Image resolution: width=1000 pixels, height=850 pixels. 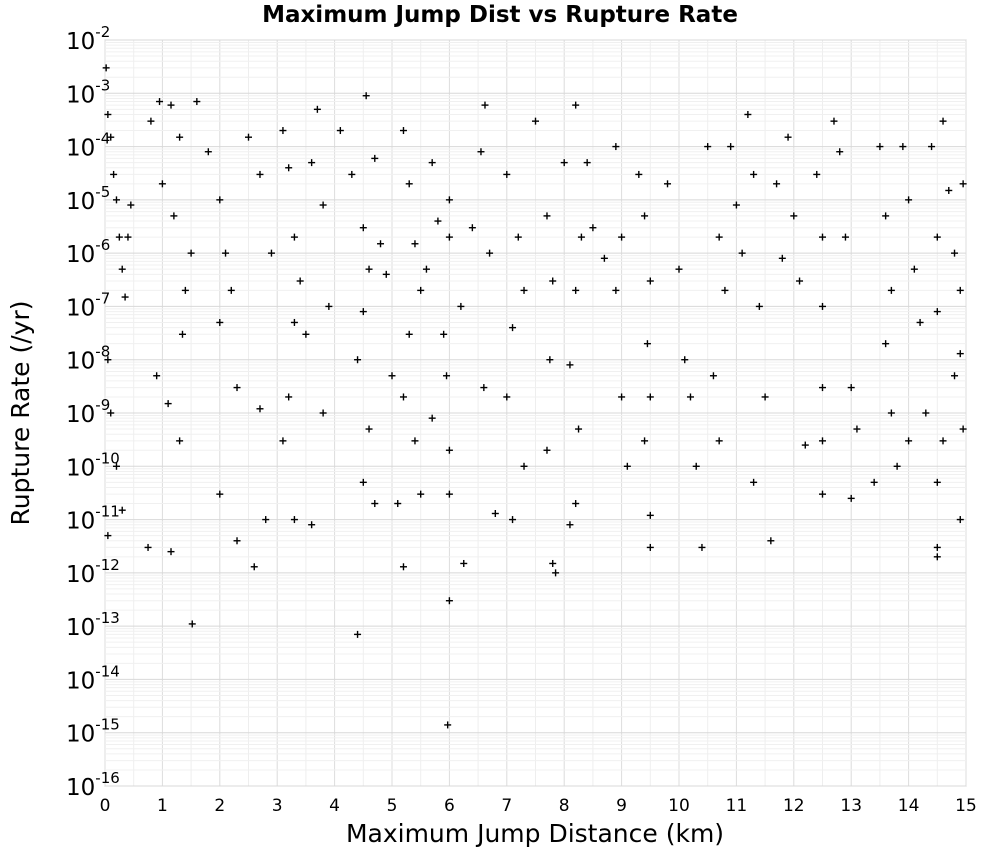 What do you see at coordinates (93, 572) in the screenshot?
I see `y-tick-label: 10⁻¹²` at bounding box center [93, 572].